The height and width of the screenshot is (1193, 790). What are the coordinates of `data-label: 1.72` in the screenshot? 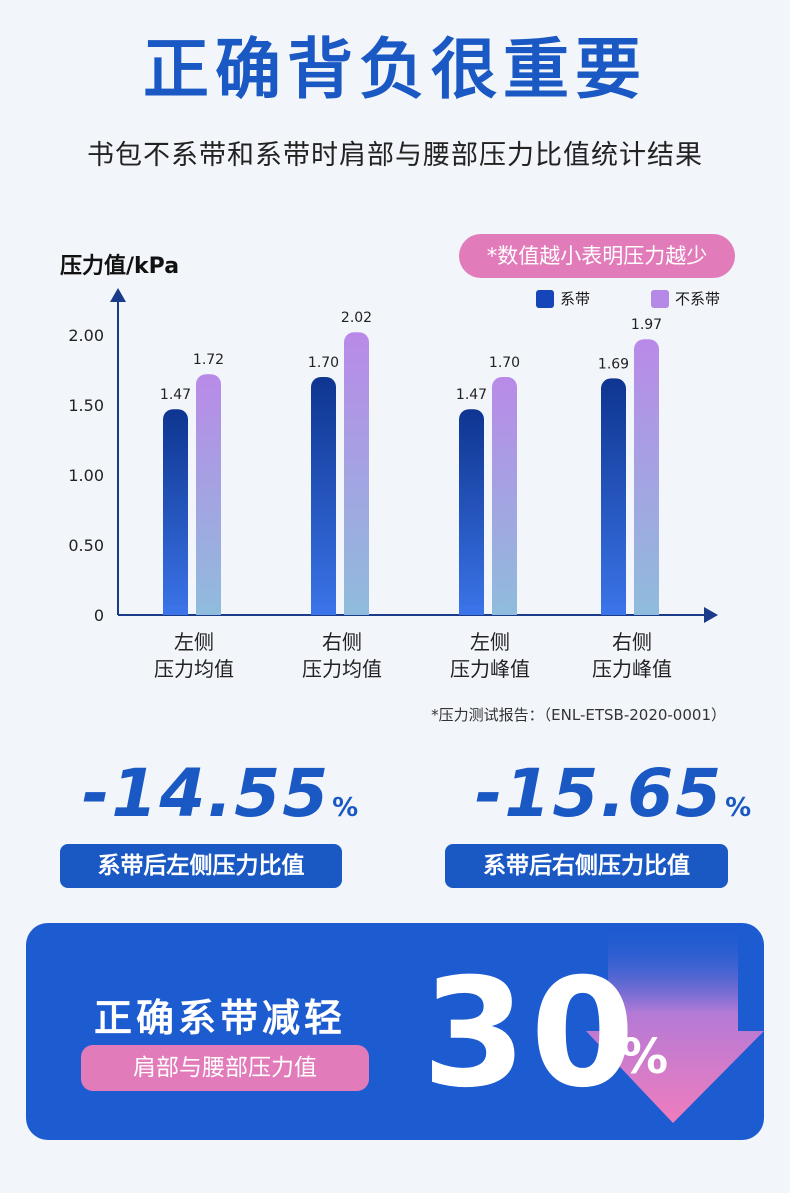 It's located at (208, 360).